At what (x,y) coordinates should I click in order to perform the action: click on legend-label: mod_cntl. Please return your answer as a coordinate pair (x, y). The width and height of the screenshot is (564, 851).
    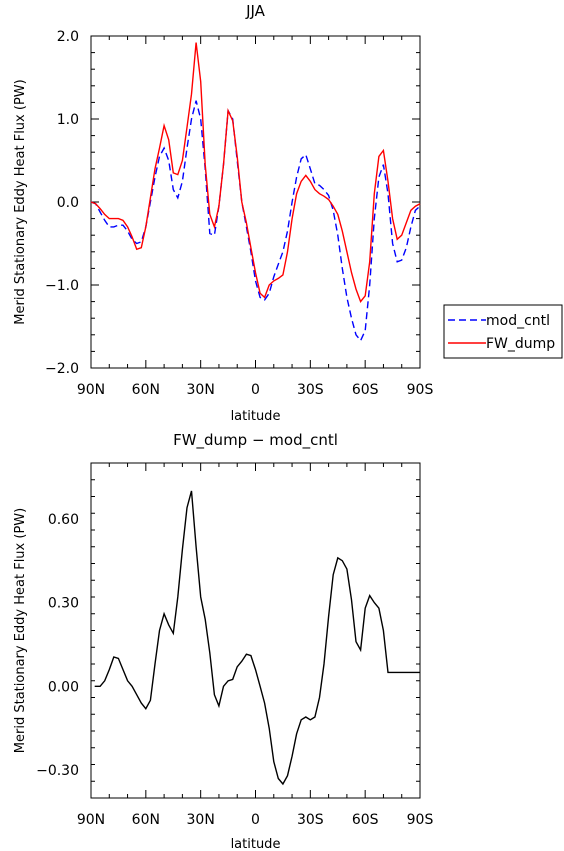
    Looking at the image, I should click on (518, 321).